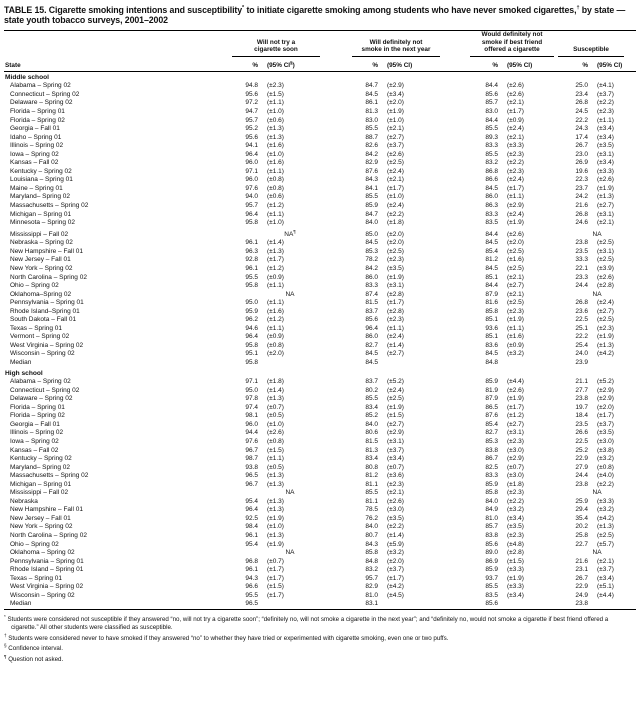 The width and height of the screenshot is (640, 716). I want to click on ci-cell: (±1.9), so click(395, 277).